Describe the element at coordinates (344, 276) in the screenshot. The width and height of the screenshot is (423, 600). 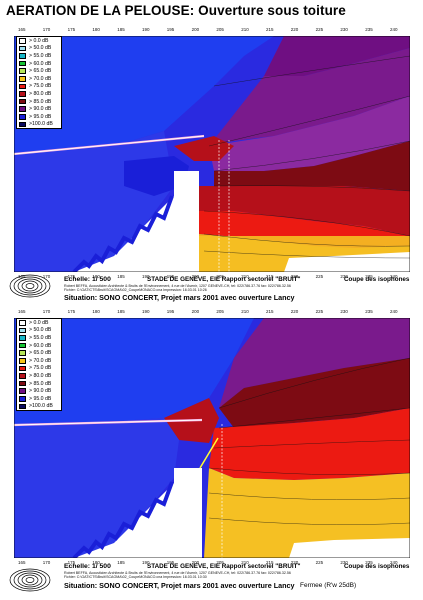
I see `axis-tick-label: 230` at that location.